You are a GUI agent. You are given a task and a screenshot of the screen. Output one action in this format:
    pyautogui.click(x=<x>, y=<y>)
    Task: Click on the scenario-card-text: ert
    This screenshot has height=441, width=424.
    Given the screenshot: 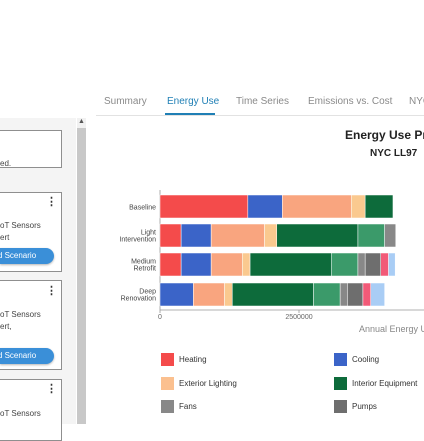 What is the action you would take?
    pyautogui.click(x=5, y=237)
    